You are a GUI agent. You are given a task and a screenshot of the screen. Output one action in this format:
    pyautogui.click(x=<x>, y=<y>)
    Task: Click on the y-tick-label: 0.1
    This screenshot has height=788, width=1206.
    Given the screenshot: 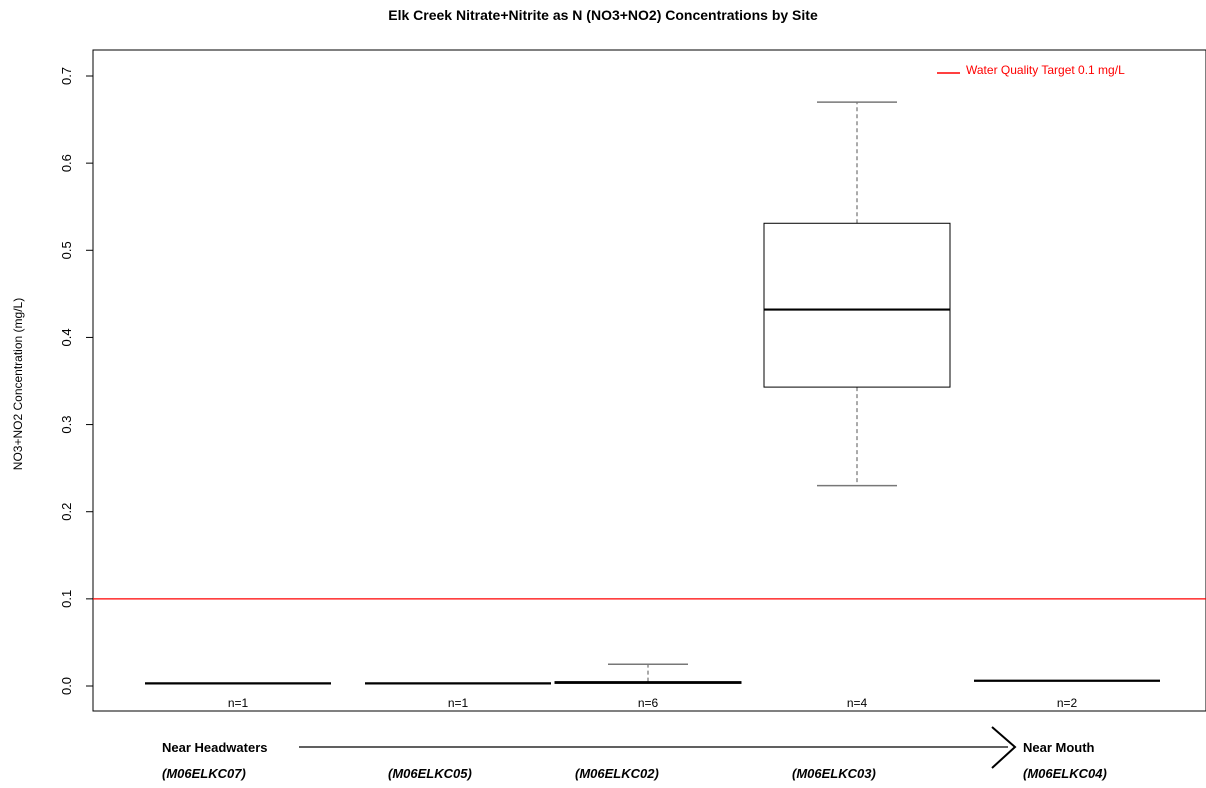 What is the action you would take?
    pyautogui.click(x=66, y=599)
    